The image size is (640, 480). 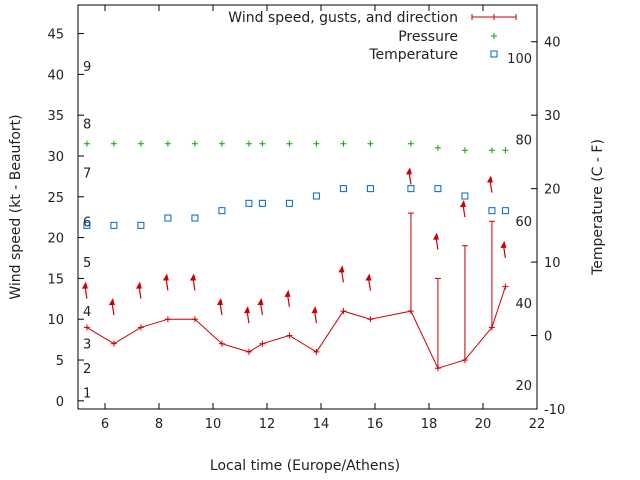 What do you see at coordinates (343, 18) in the screenshot?
I see `legend-label: Wind speed, gusts, and direction` at bounding box center [343, 18].